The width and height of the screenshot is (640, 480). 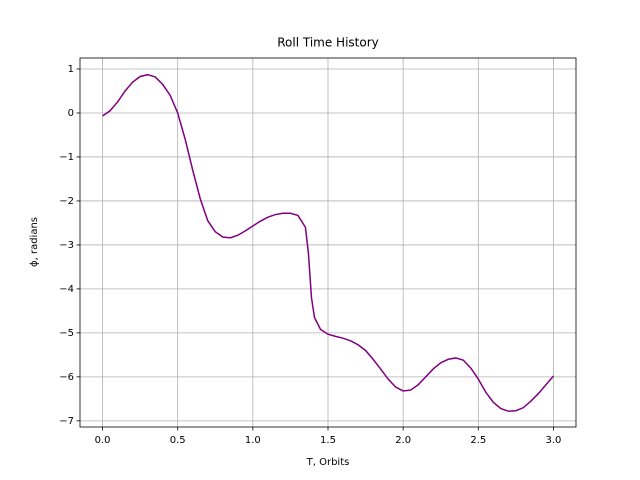 What do you see at coordinates (66, 245) in the screenshot?
I see `y-tick-label: −3` at bounding box center [66, 245].